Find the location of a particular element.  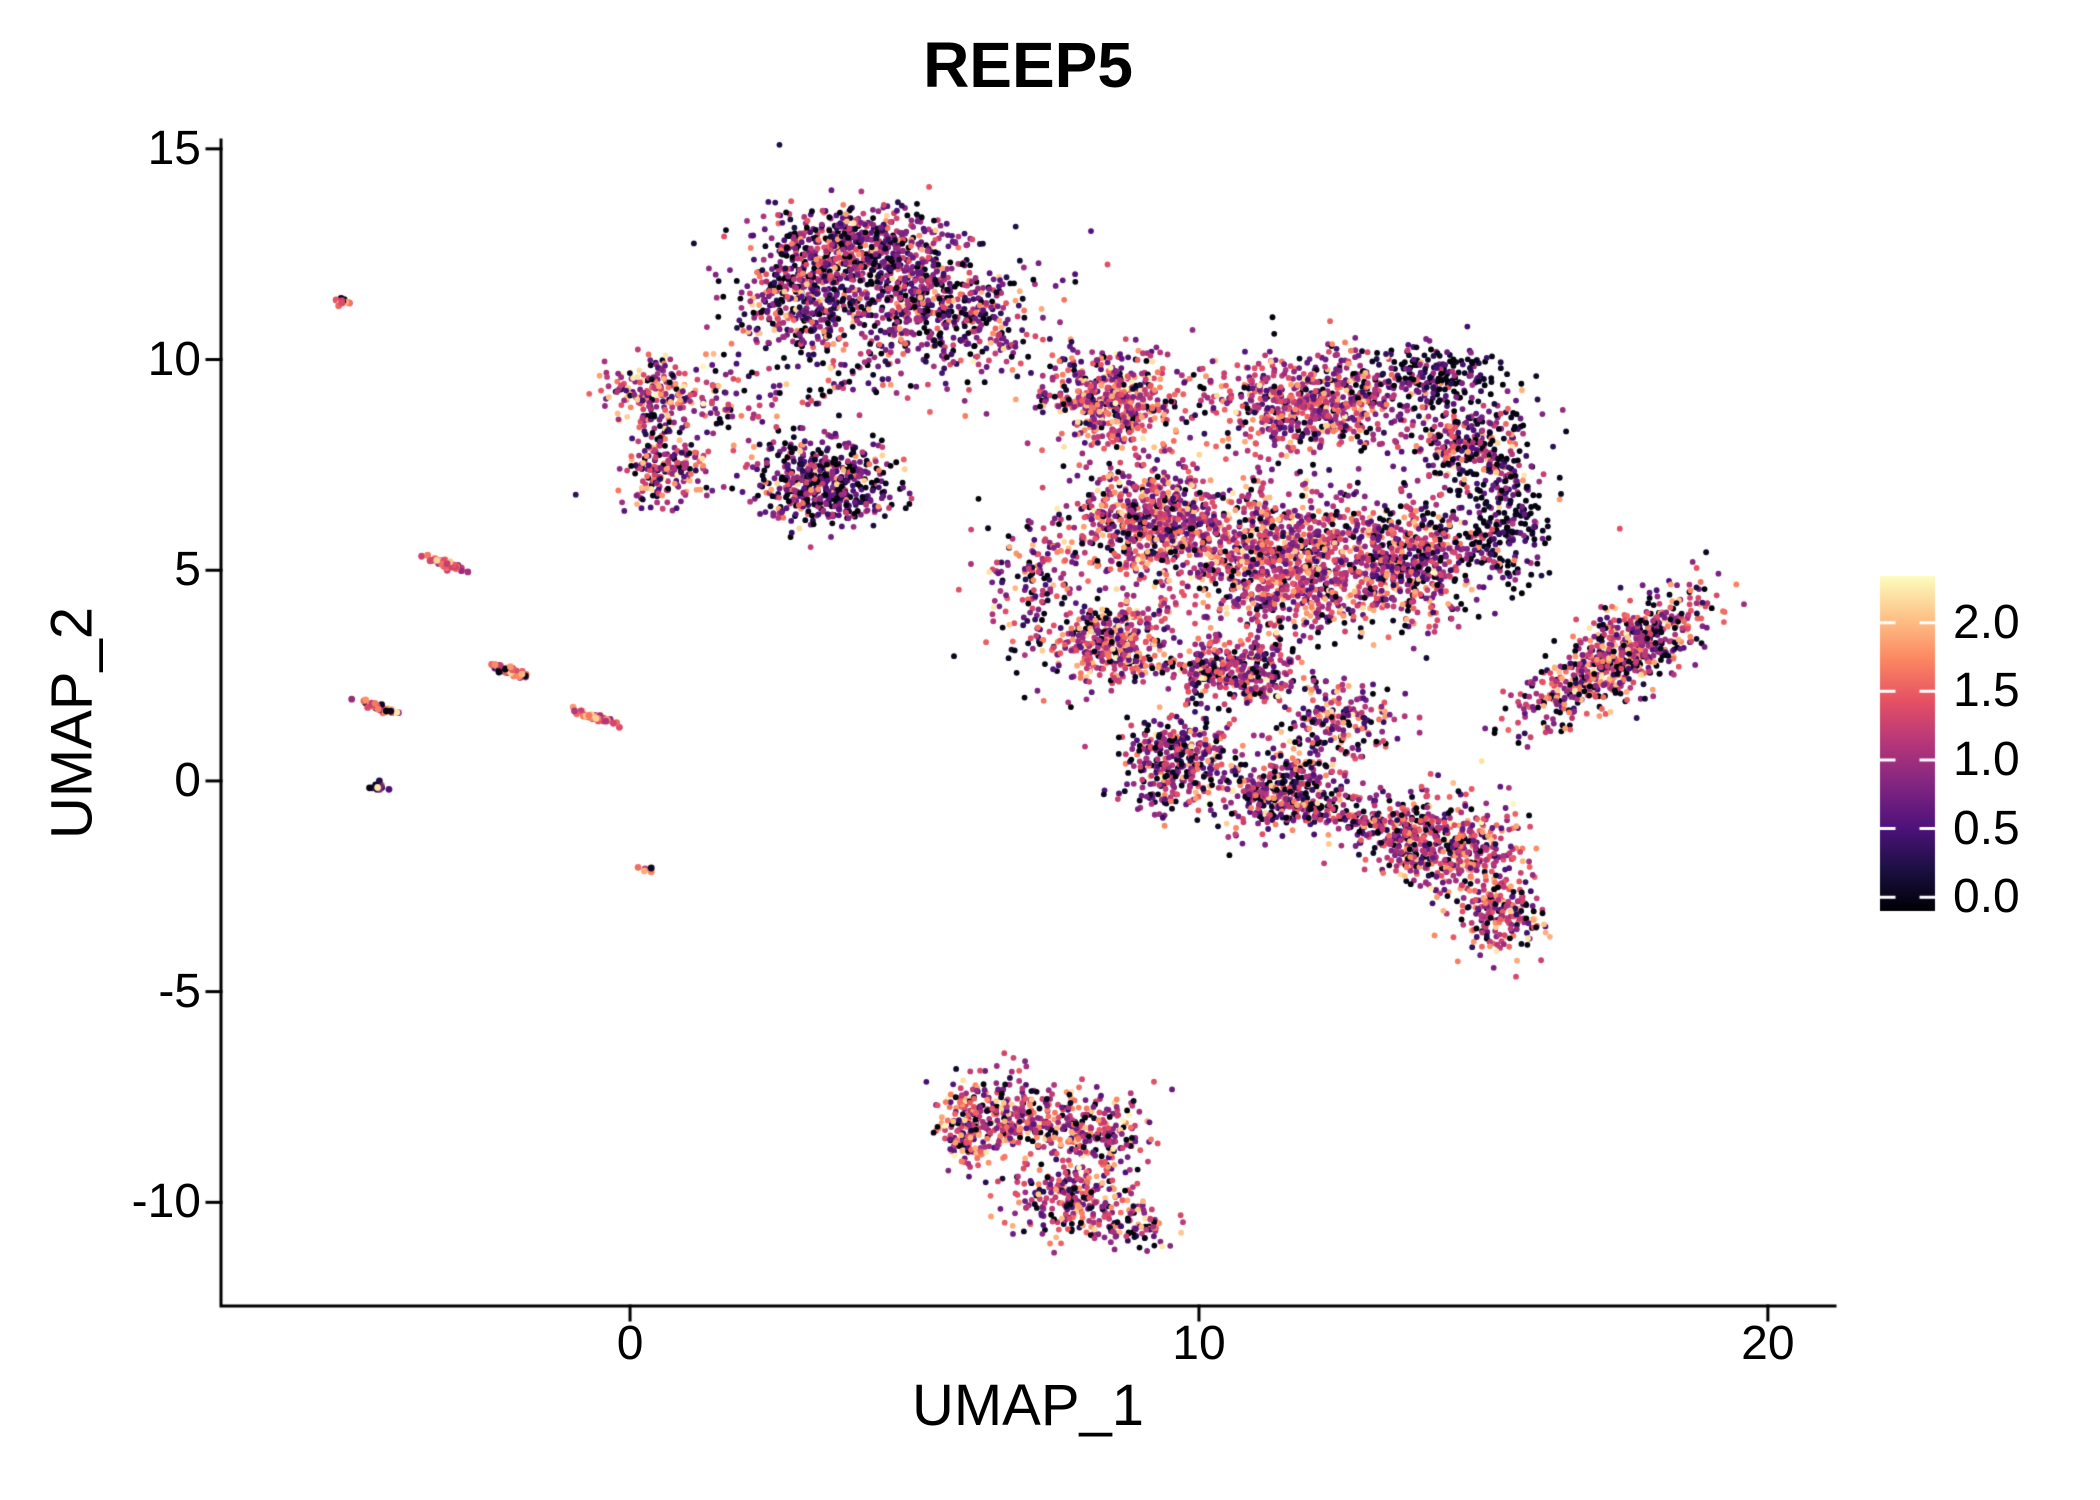

x-tick-label: 20 is located at coordinates (1768, 1343).